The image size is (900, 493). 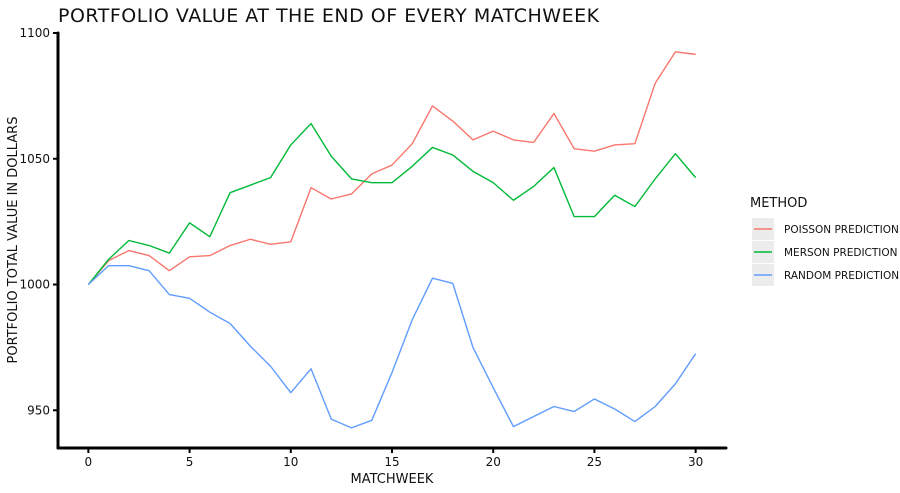 I want to click on y-tick-label: 1000, so click(x=34, y=285).